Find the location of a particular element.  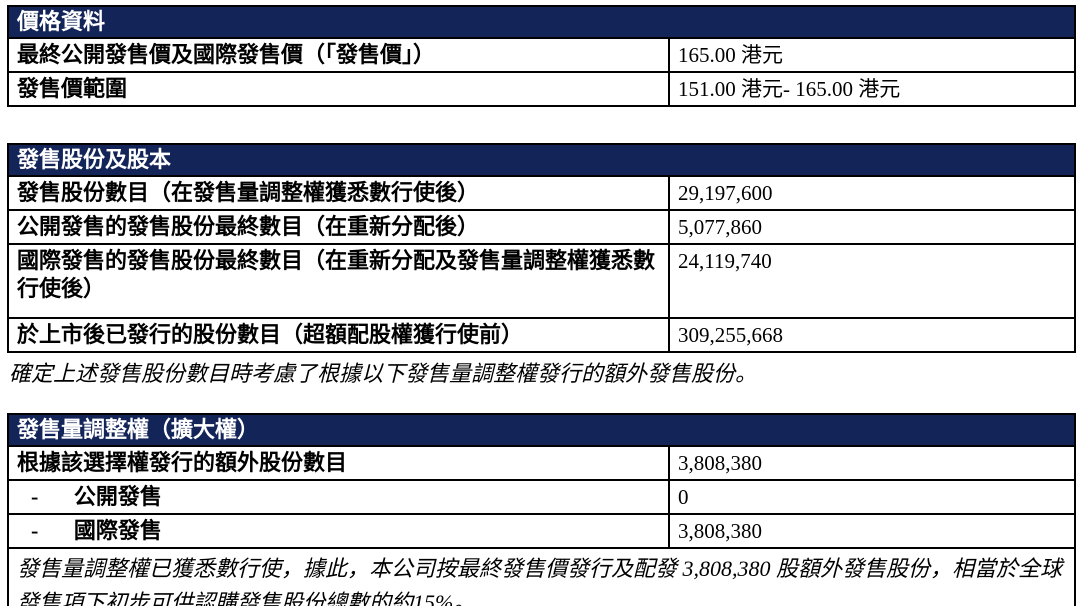

price-table-title: 價格資料 is located at coordinates (541, 22).